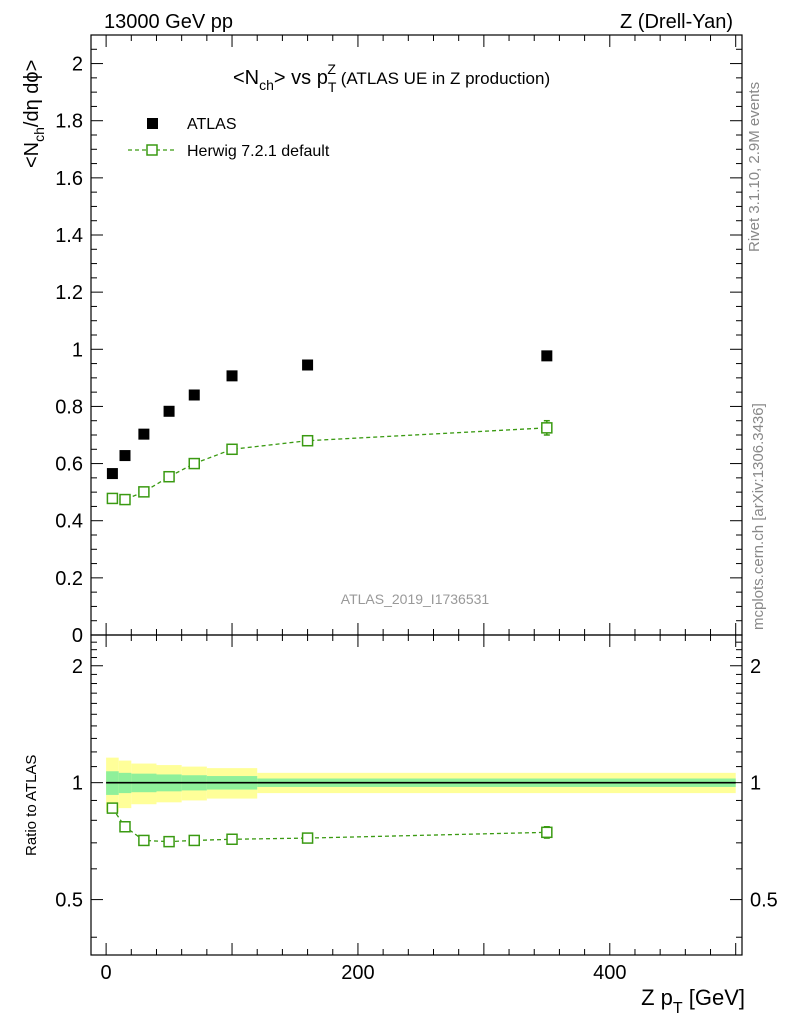  I want to click on main-ytick-label: 1, so click(77, 350).